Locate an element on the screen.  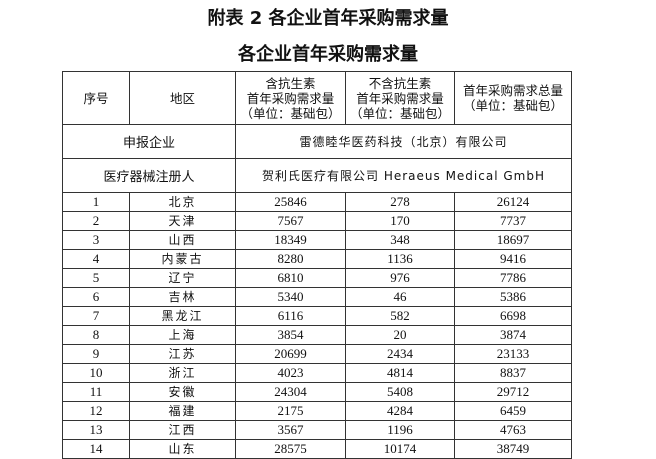
applicant-label: 申报企业 is located at coordinates (149, 141).